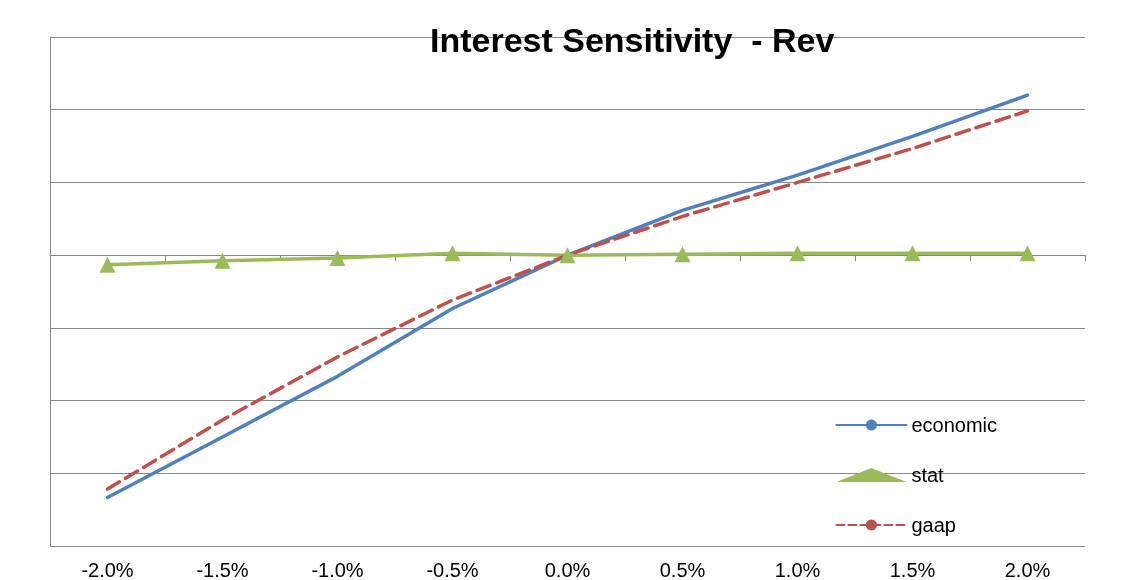 Image resolution: width=1142 pixels, height=580 pixels. Describe the element at coordinates (337, 569) in the screenshot. I see `x-tick-label: -1.0%` at that location.